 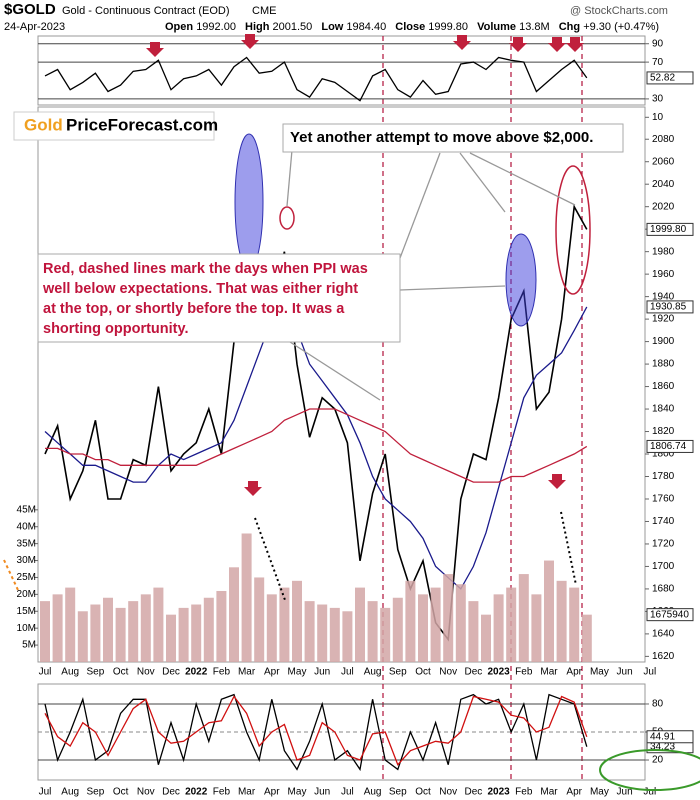 What do you see at coordinates (658, 62) in the screenshot?
I see `y-tick-label: 70` at bounding box center [658, 62].